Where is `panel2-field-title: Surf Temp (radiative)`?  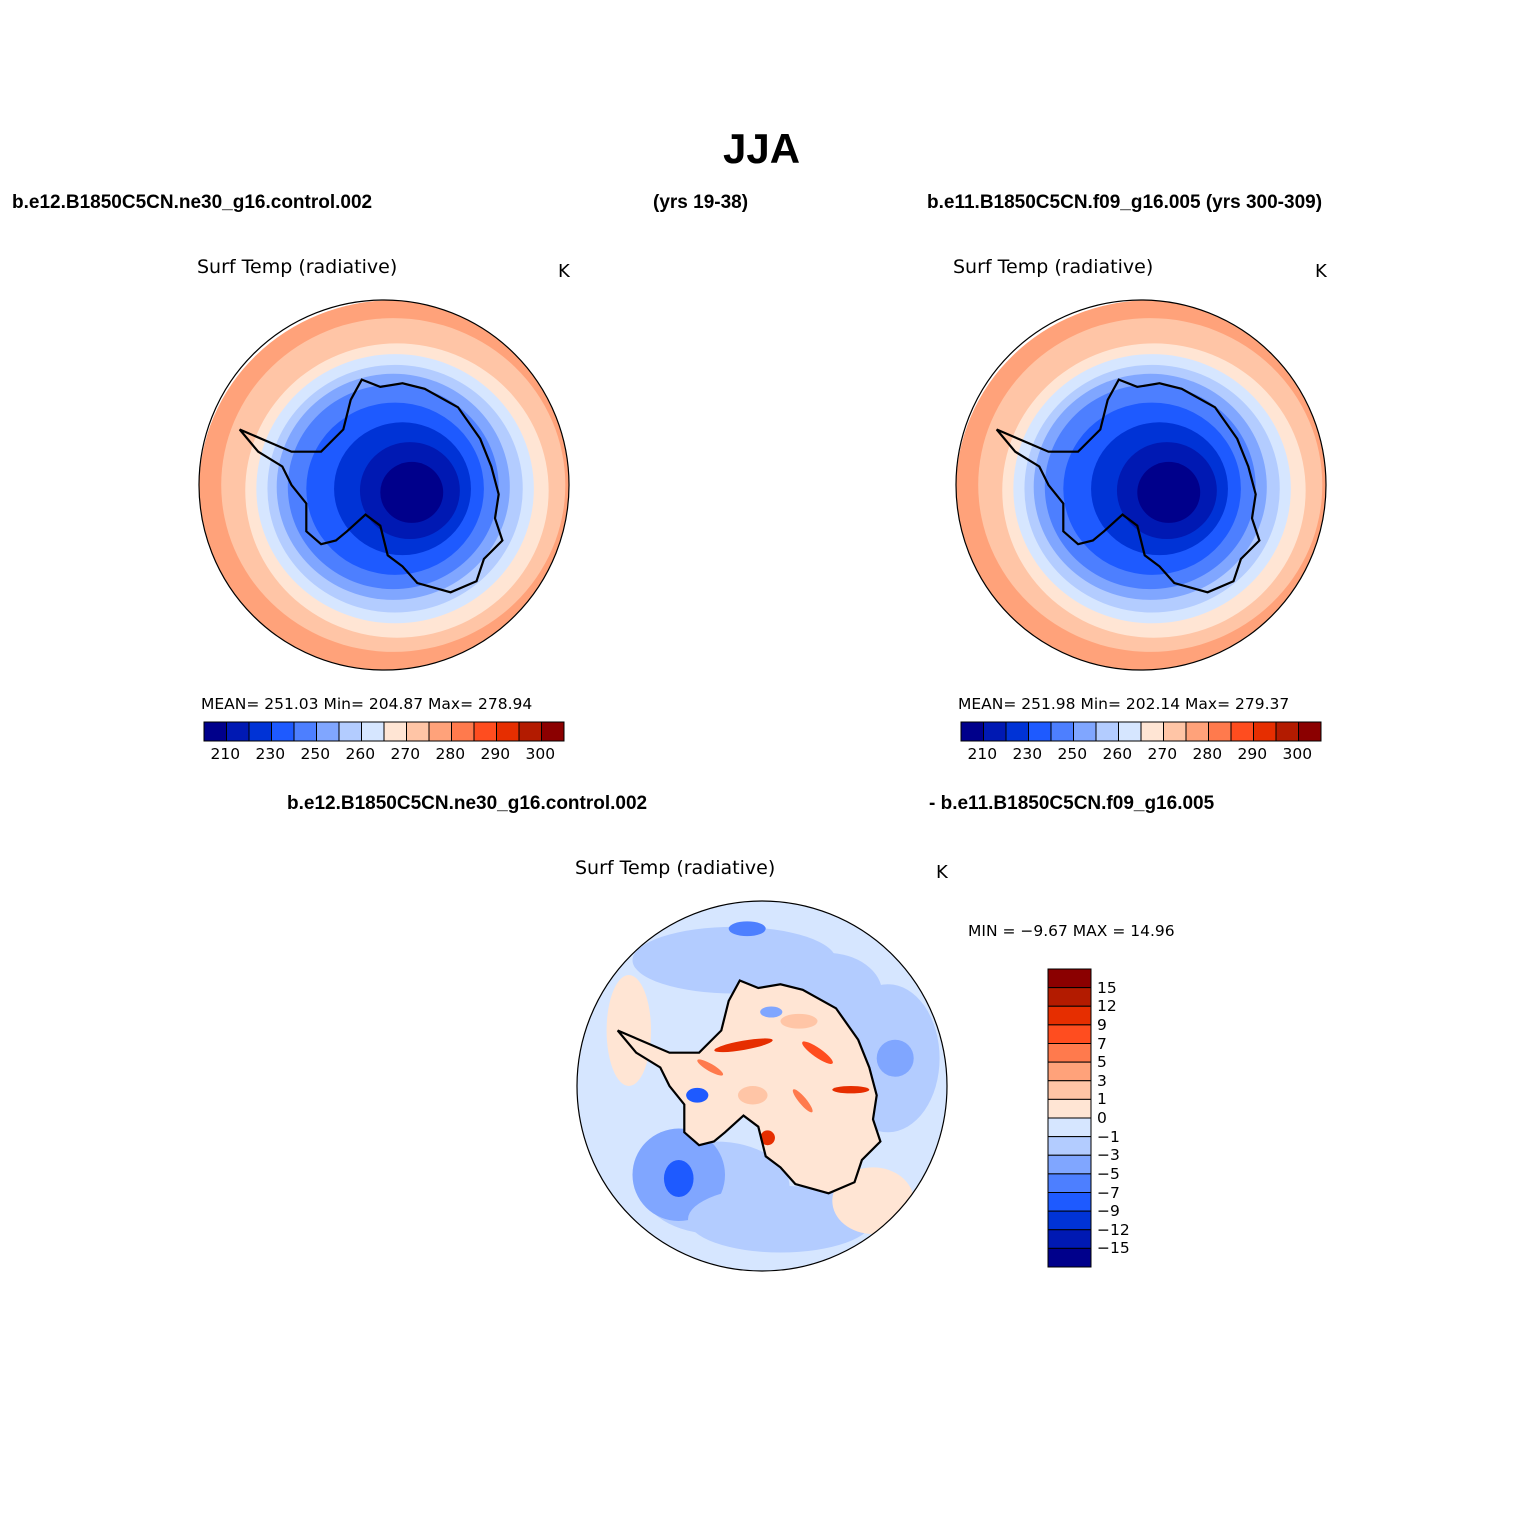
panel2-field-title: Surf Temp (radiative) is located at coordinates (1053, 267).